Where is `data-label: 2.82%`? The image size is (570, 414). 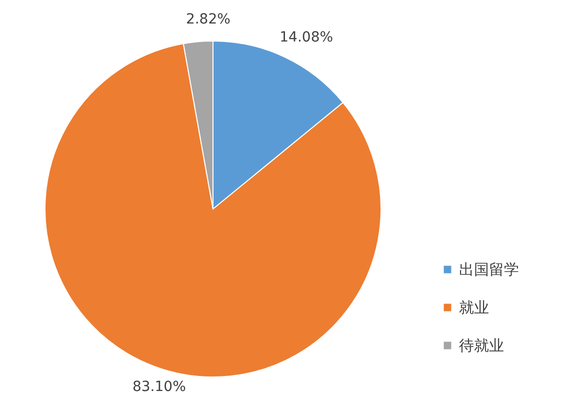
data-label: 2.82% is located at coordinates (208, 20).